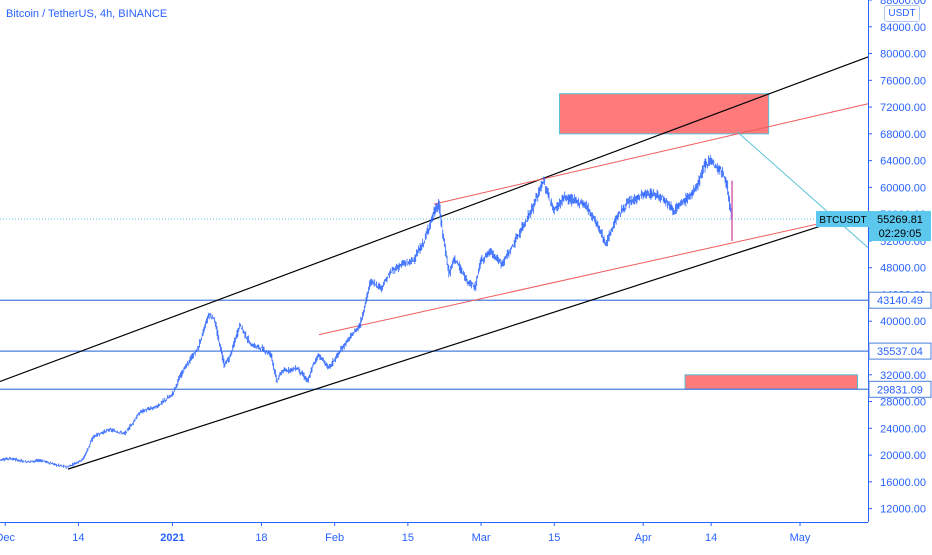 This screenshot has height=555, width=932. I want to click on price-axis-bg, so click(900, 275).